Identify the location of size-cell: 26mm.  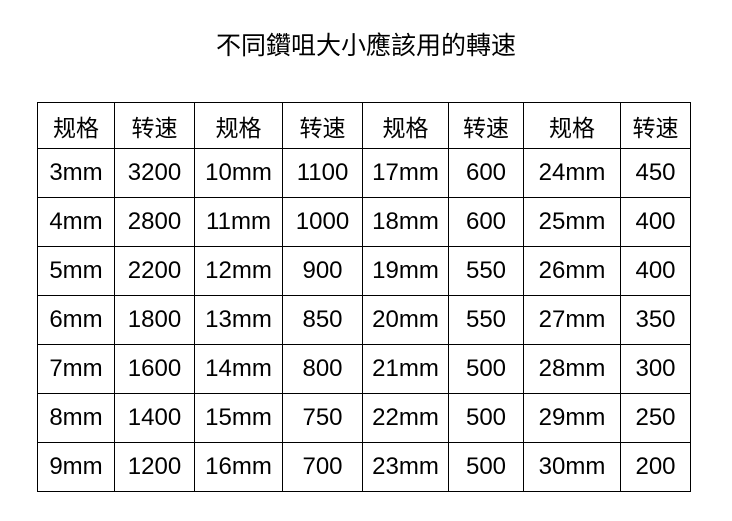
(572, 271).